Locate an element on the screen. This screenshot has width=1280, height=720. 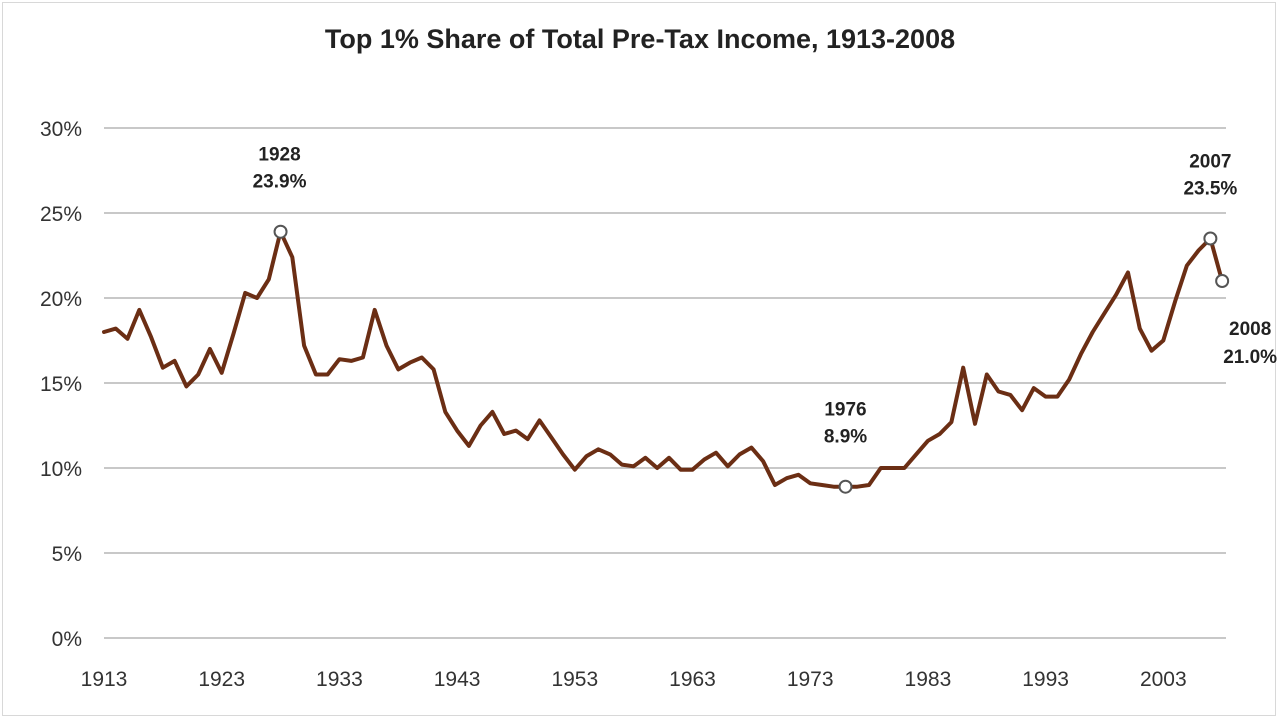
x-tick-label: 1913 is located at coordinates (104, 679).